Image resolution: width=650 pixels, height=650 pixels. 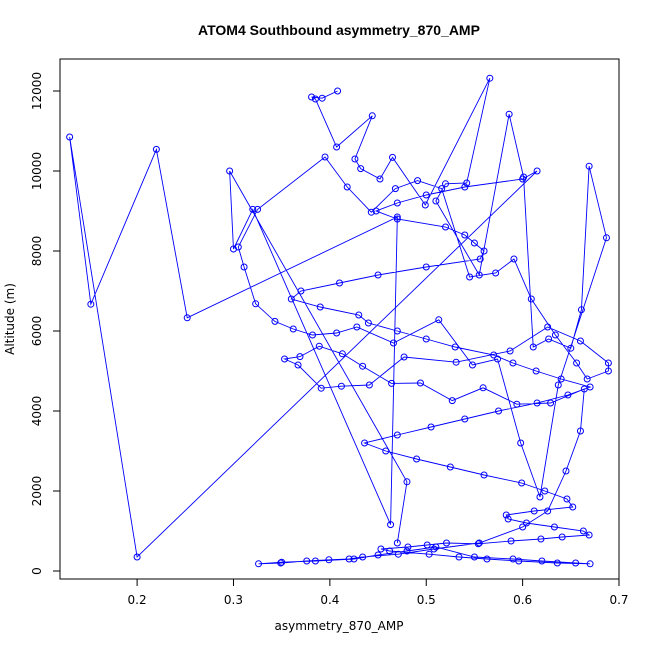 What do you see at coordinates (10, 319) in the screenshot?
I see `y-axis-label: Altitude (m)` at bounding box center [10, 319].